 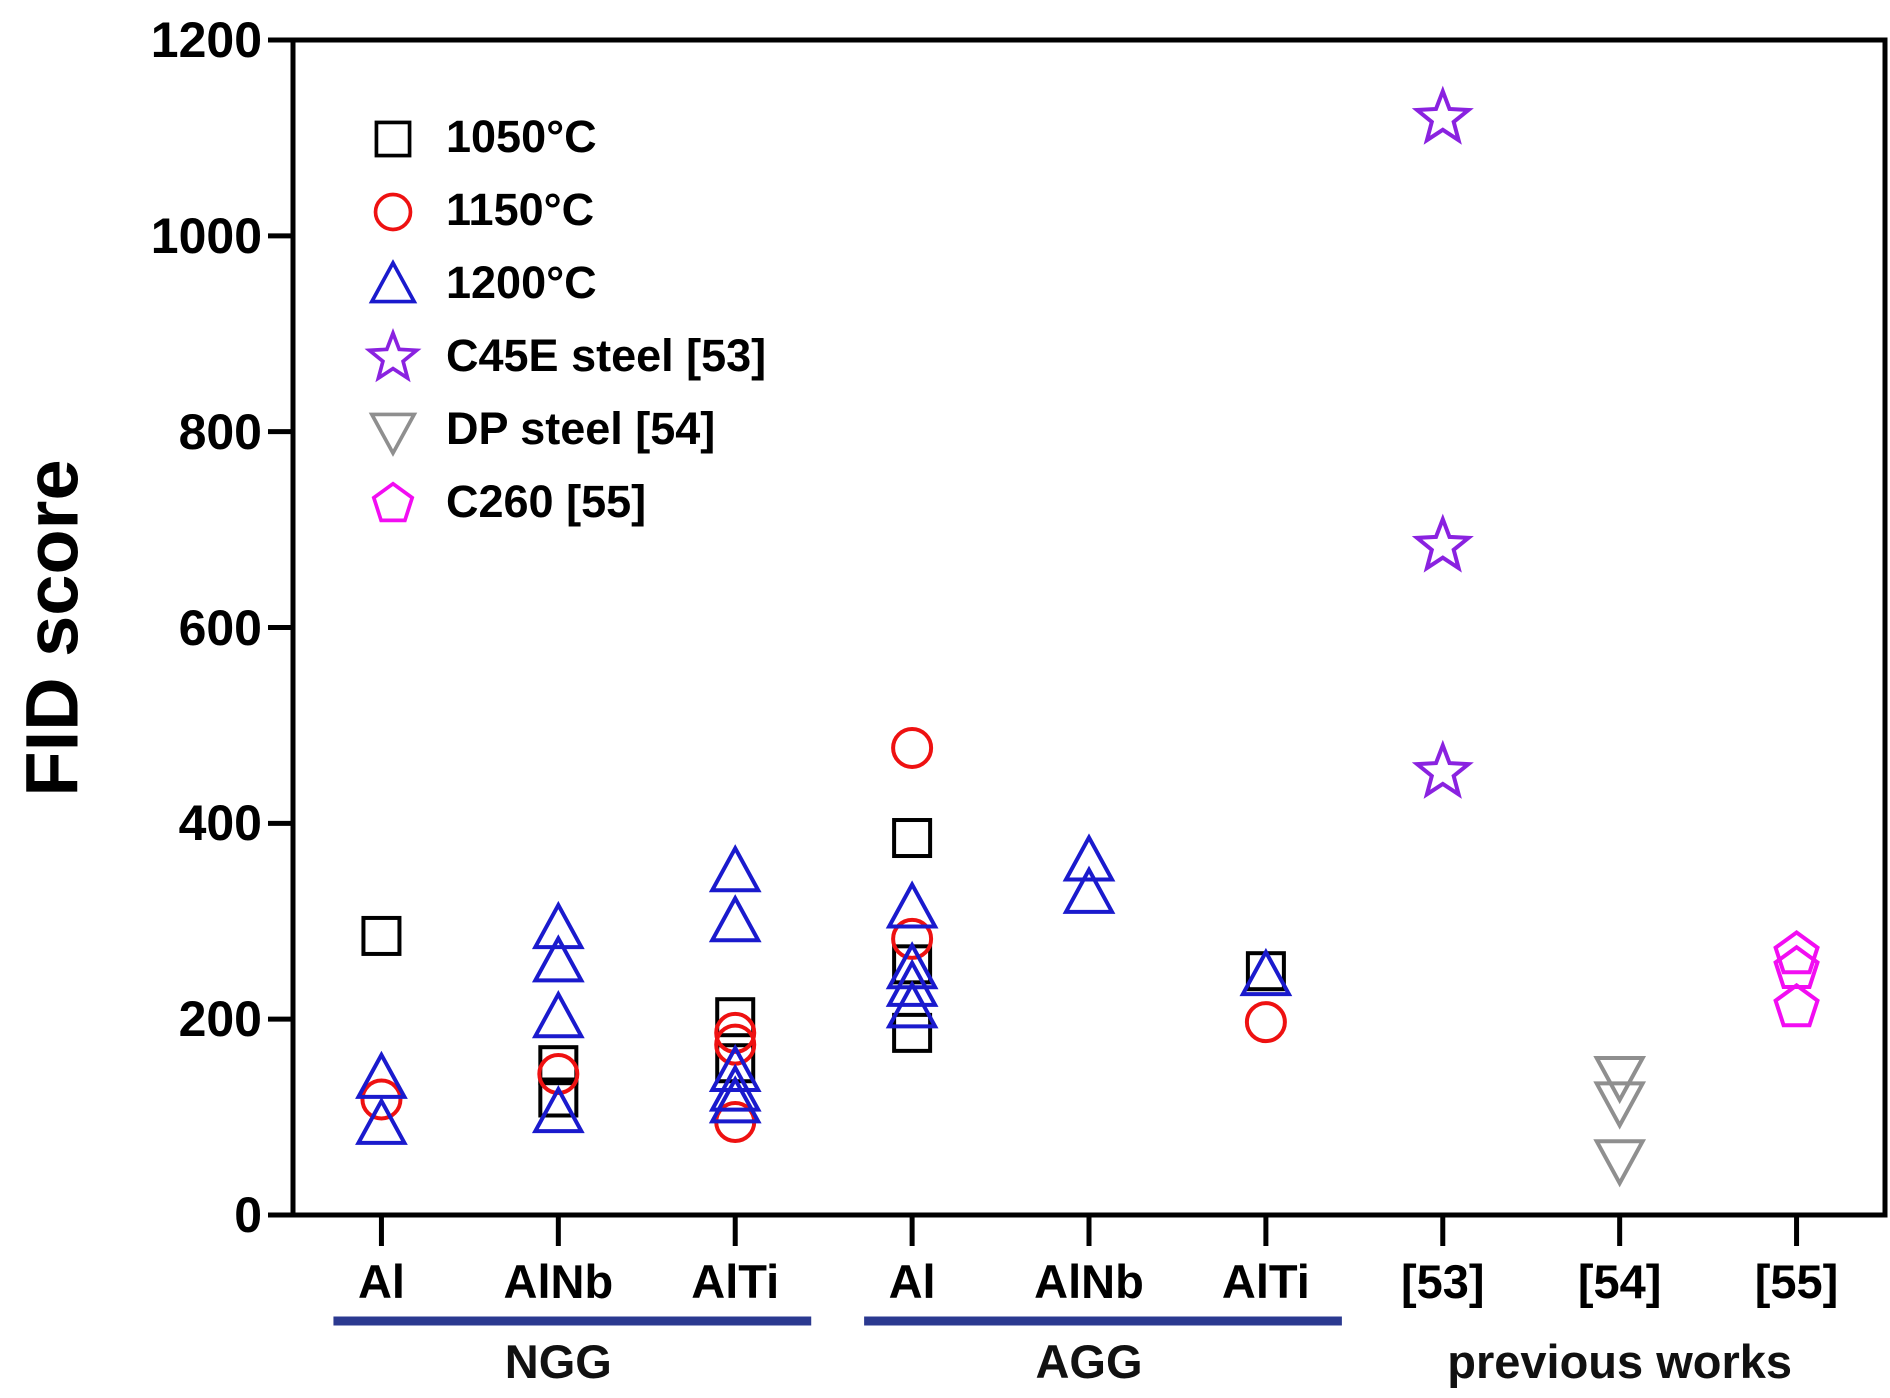 What do you see at coordinates (220, 823) in the screenshot?
I see `y-tick-label: 400` at bounding box center [220, 823].